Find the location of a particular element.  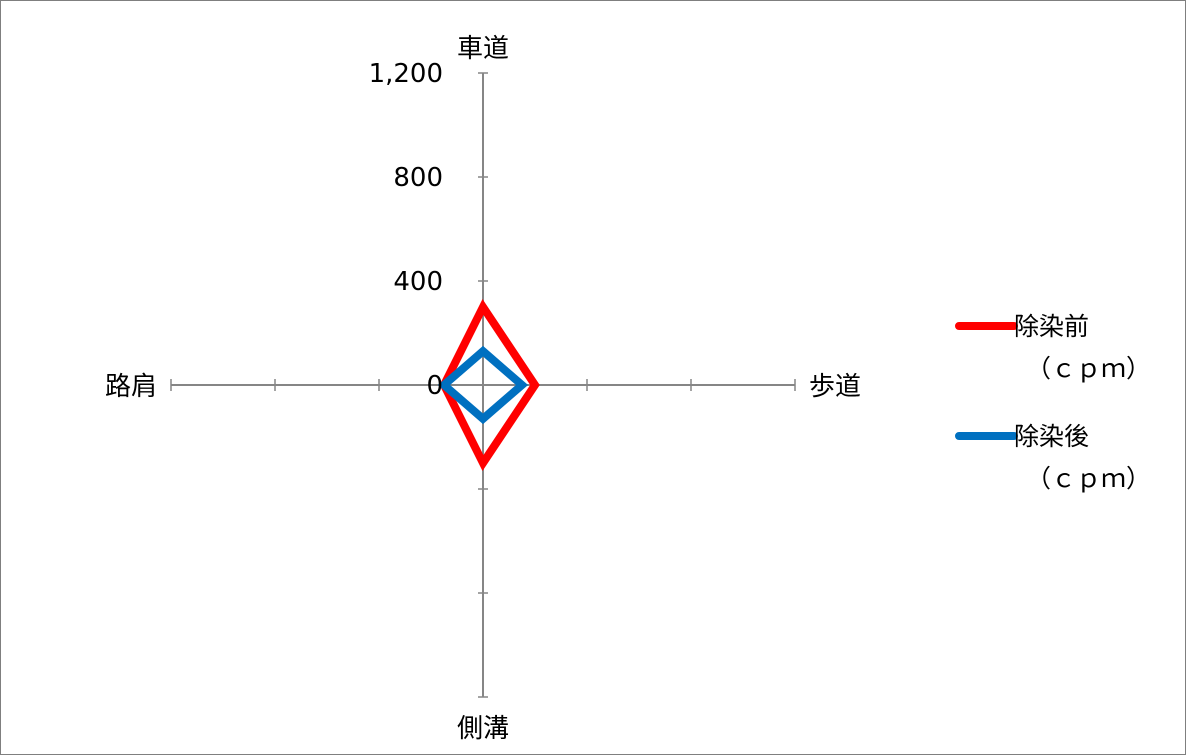

legend-label-1: 除染後 is located at coordinates (1051, 436).